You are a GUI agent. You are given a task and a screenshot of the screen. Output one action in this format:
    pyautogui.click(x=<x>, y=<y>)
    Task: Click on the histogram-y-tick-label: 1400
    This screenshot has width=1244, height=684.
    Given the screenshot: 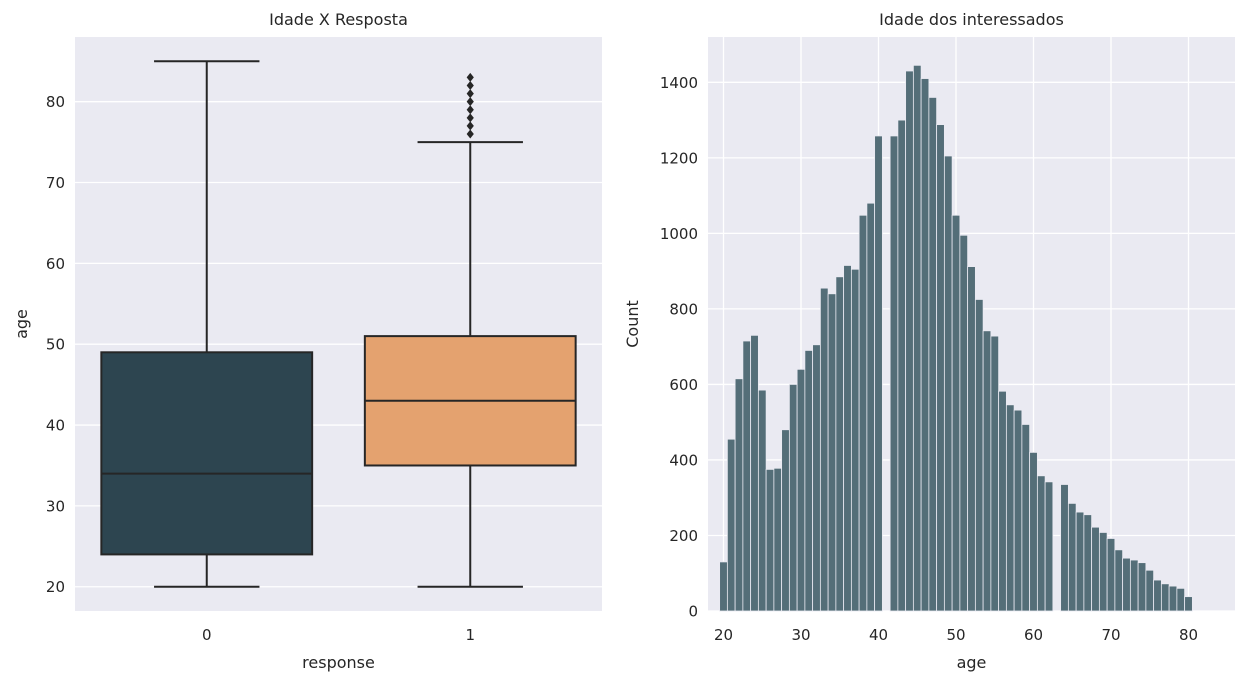 What is the action you would take?
    pyautogui.click(x=679, y=83)
    